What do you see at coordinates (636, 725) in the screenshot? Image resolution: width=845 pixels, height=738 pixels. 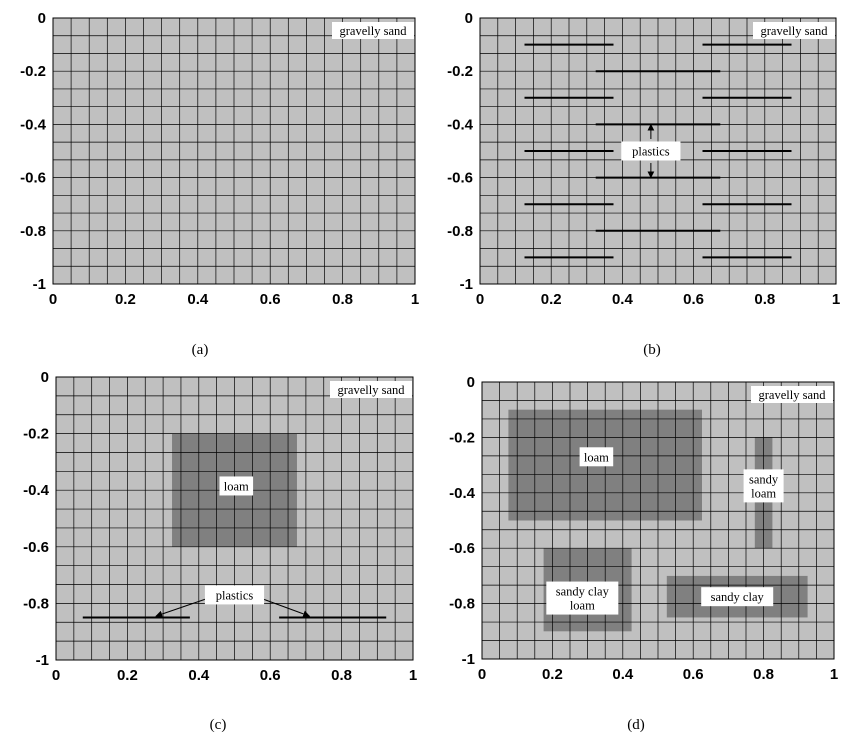 I see `panel-caption: (d)` at bounding box center [636, 725].